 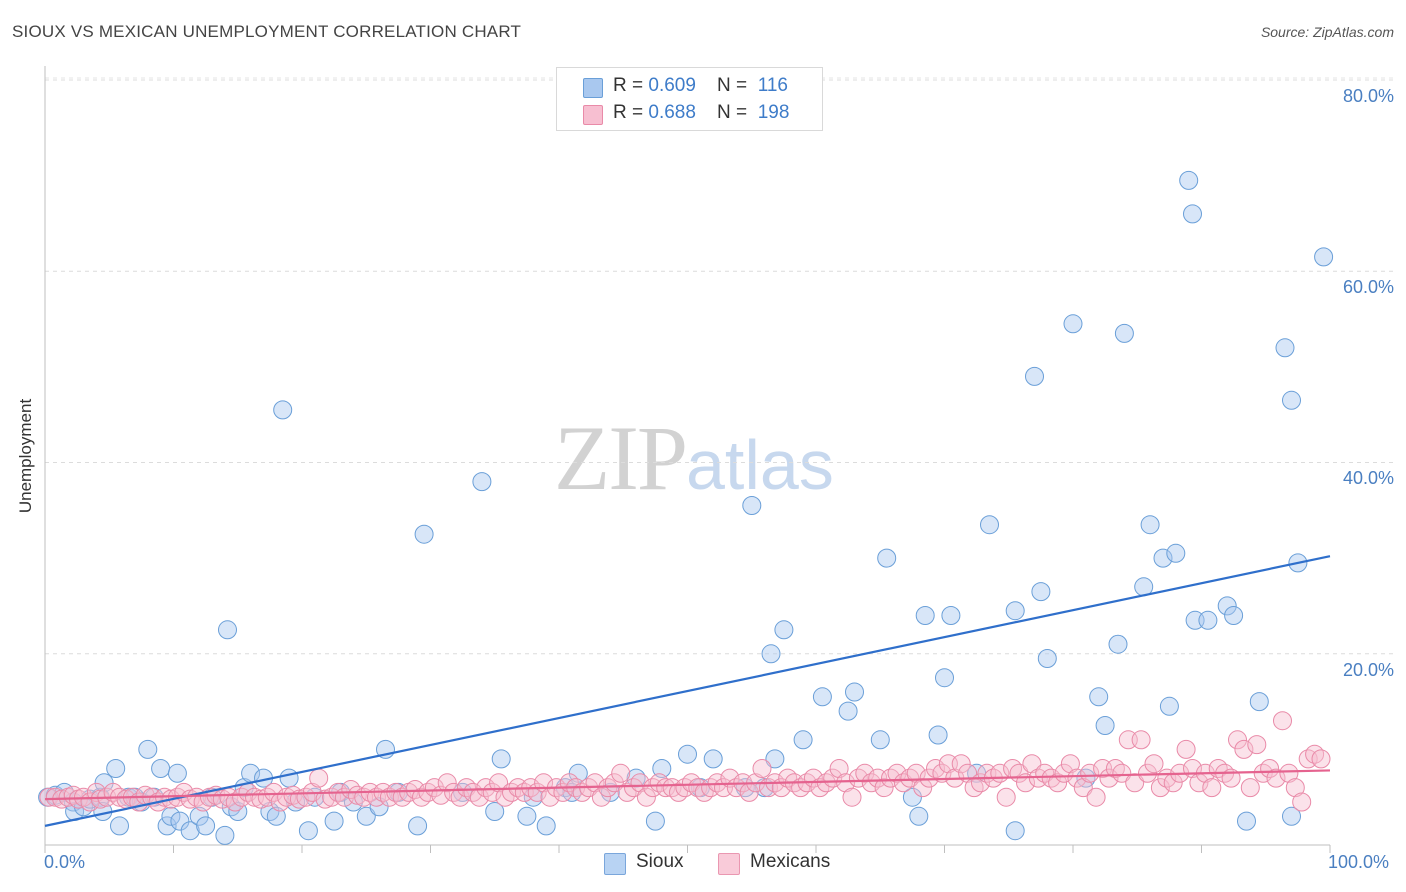 What do you see at coordinates (621, 458) in the screenshot?
I see `watermark-zip: ZIP` at bounding box center [621, 458].